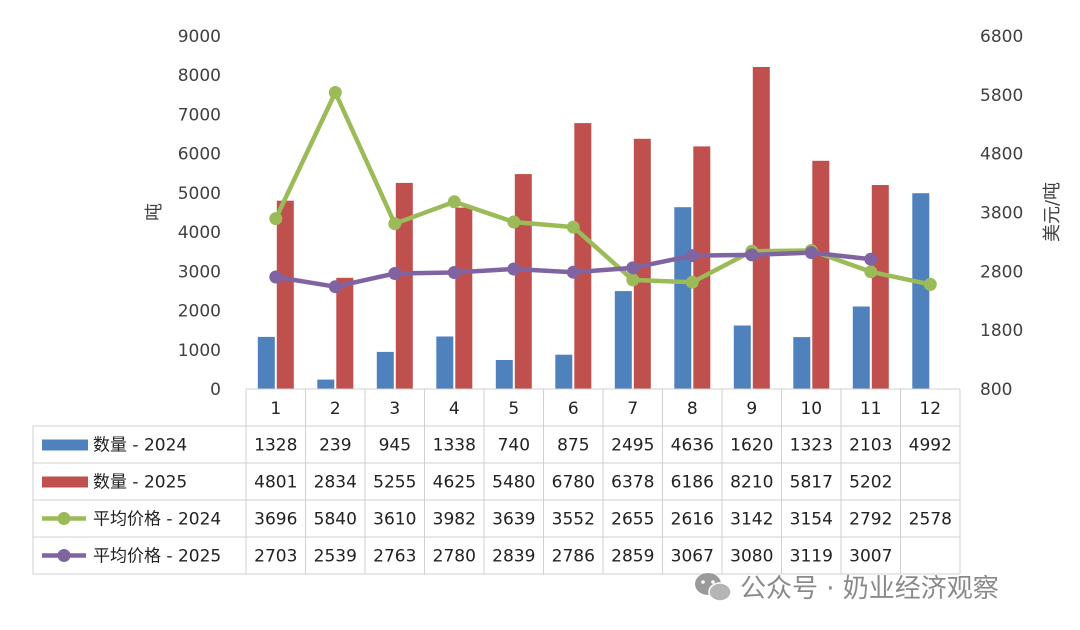 The height and width of the screenshot is (630, 1080). Describe the element at coordinates (751, 557) in the screenshot. I see `data-label: 3080` at that location.